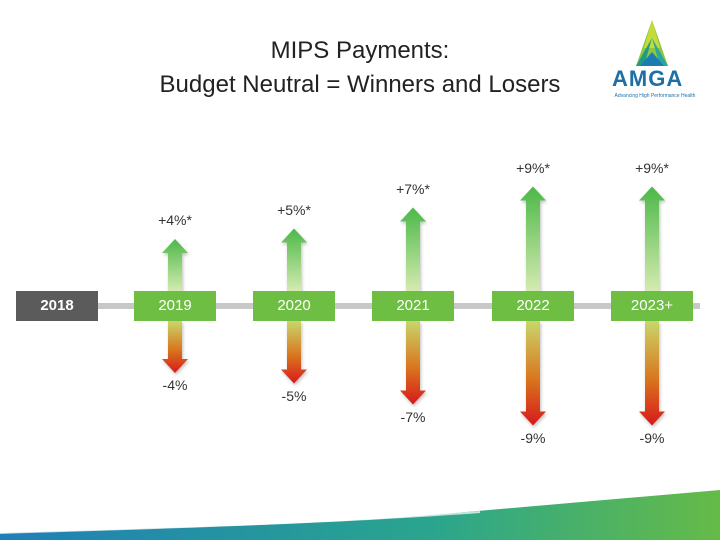 The height and width of the screenshot is (540, 720). I want to click on year-box-2023-plus: 2023+, so click(652, 306).